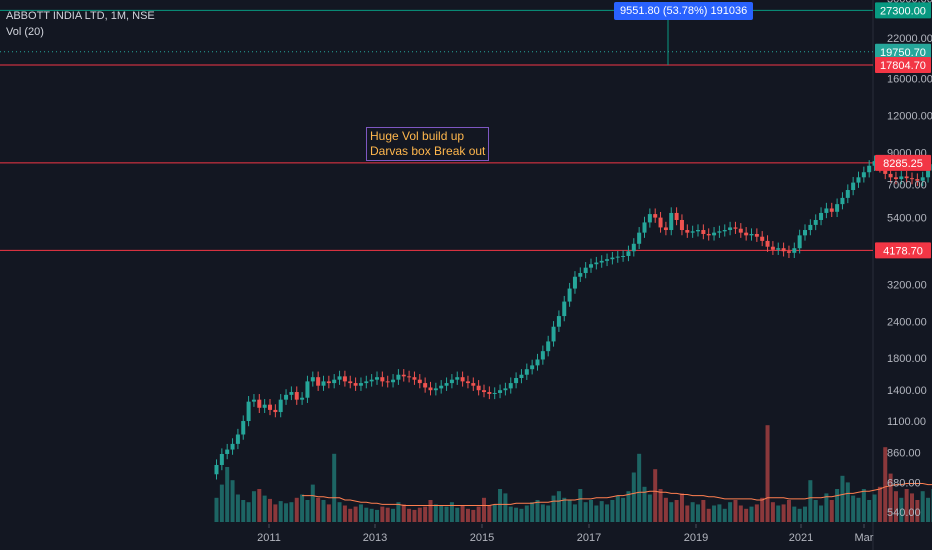  I want to click on price-tag, so click(903, 51).